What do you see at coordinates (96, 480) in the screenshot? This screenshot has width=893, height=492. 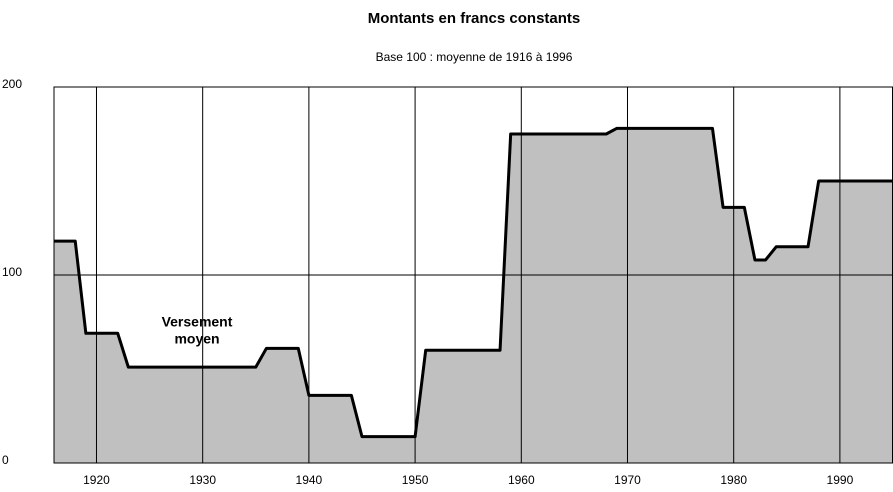 I see `x-tick-label: 1920` at bounding box center [96, 480].